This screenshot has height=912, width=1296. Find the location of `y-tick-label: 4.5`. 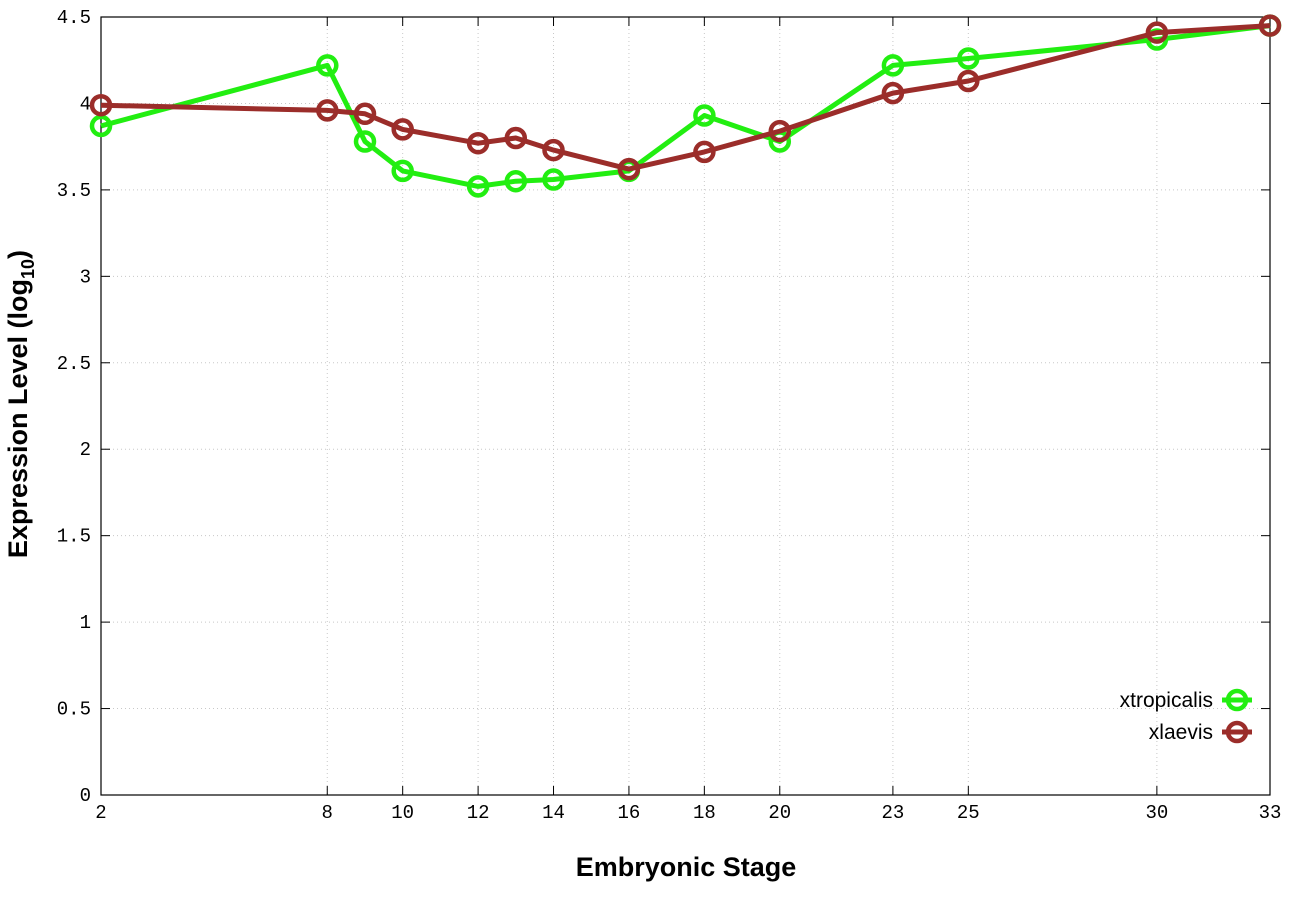

y-tick-label: 4.5 is located at coordinates (74, 18).